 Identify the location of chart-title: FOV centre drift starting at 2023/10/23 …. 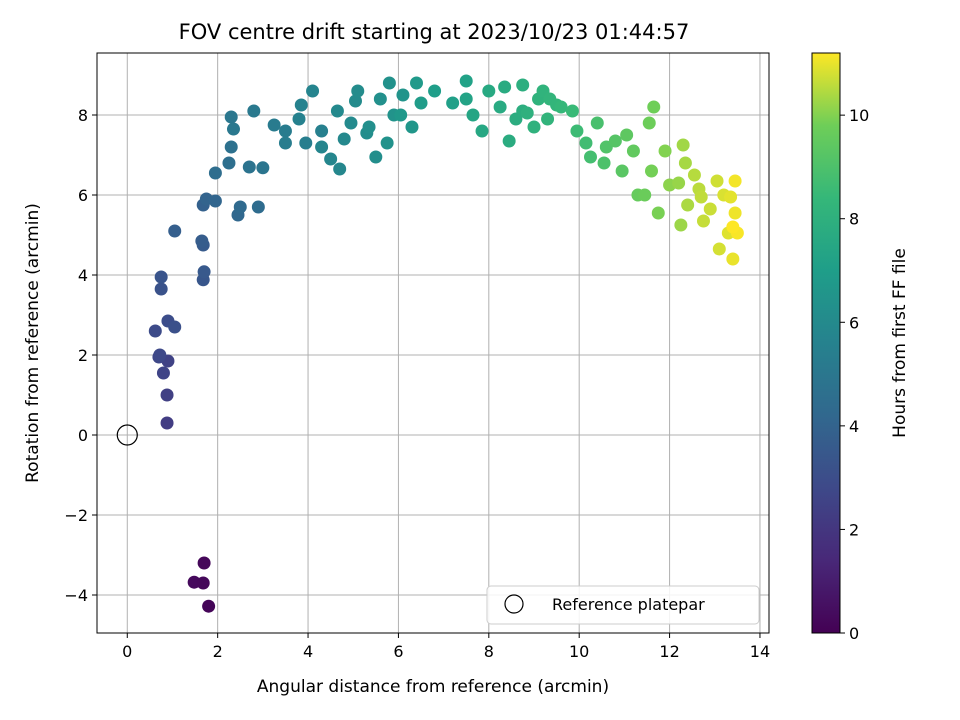
(434, 32).